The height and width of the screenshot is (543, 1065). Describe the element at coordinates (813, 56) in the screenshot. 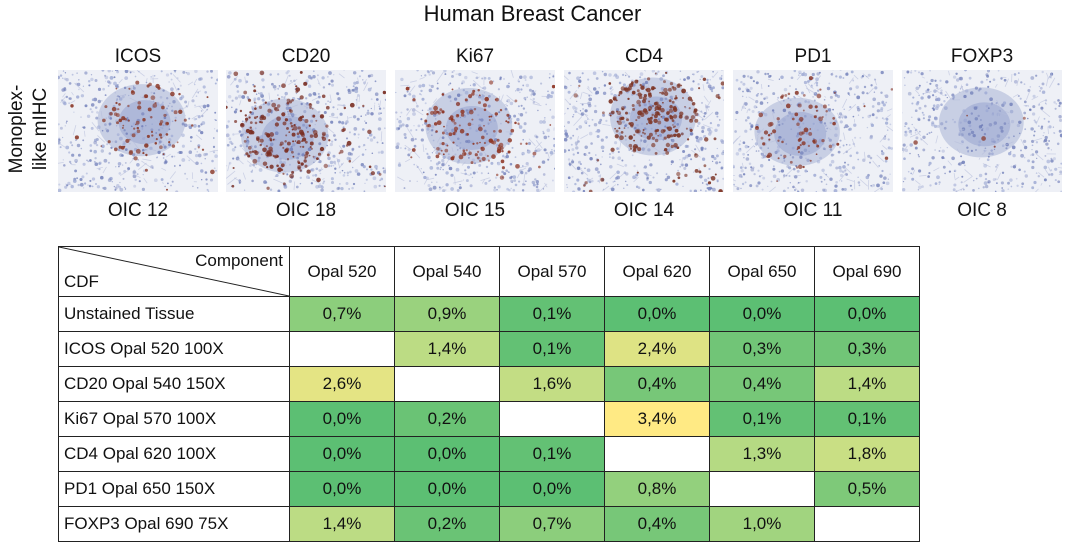

I see `panel-marker: PD1` at that location.